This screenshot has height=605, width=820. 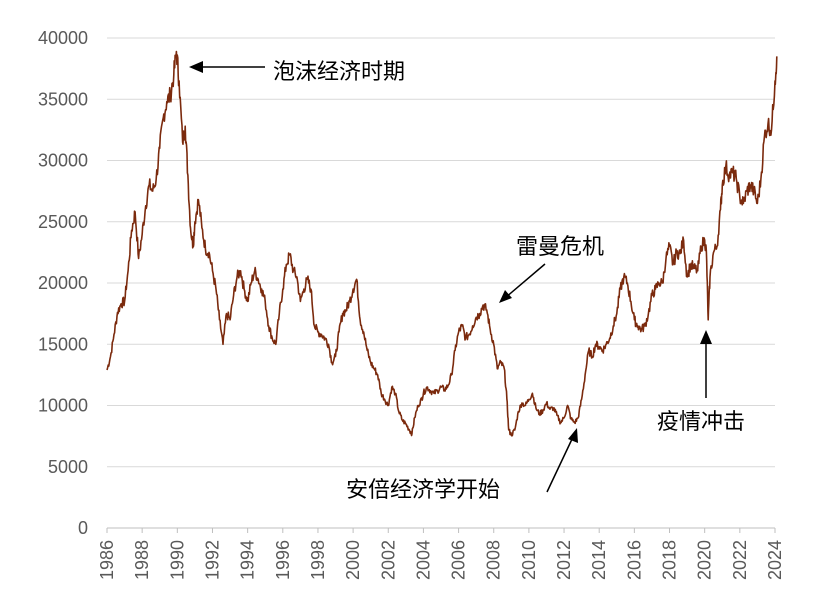 What do you see at coordinates (107, 560) in the screenshot?
I see `x-tick-label: 1986` at bounding box center [107, 560].